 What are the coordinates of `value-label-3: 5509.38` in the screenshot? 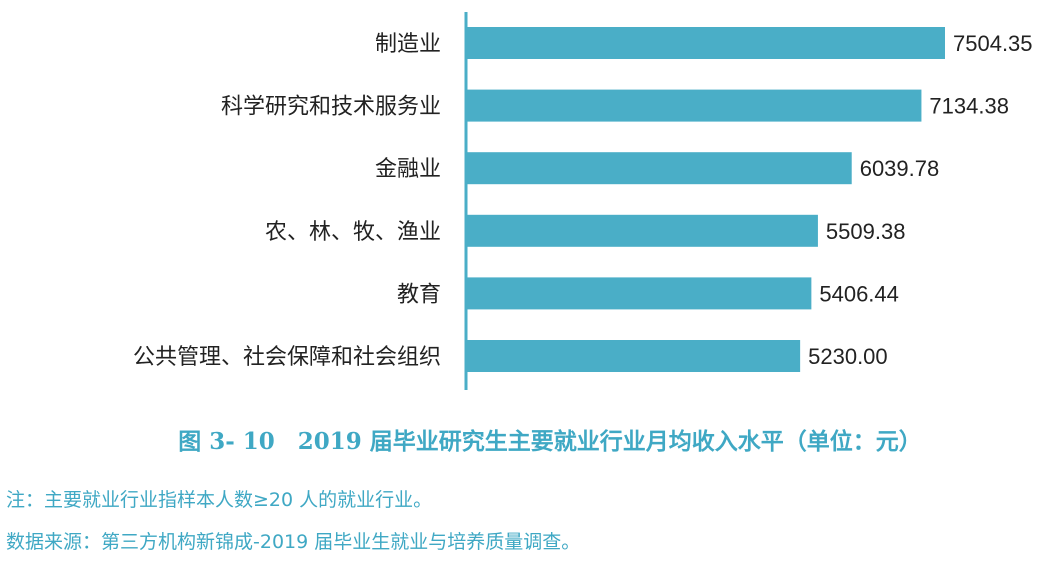 It's located at (866, 231).